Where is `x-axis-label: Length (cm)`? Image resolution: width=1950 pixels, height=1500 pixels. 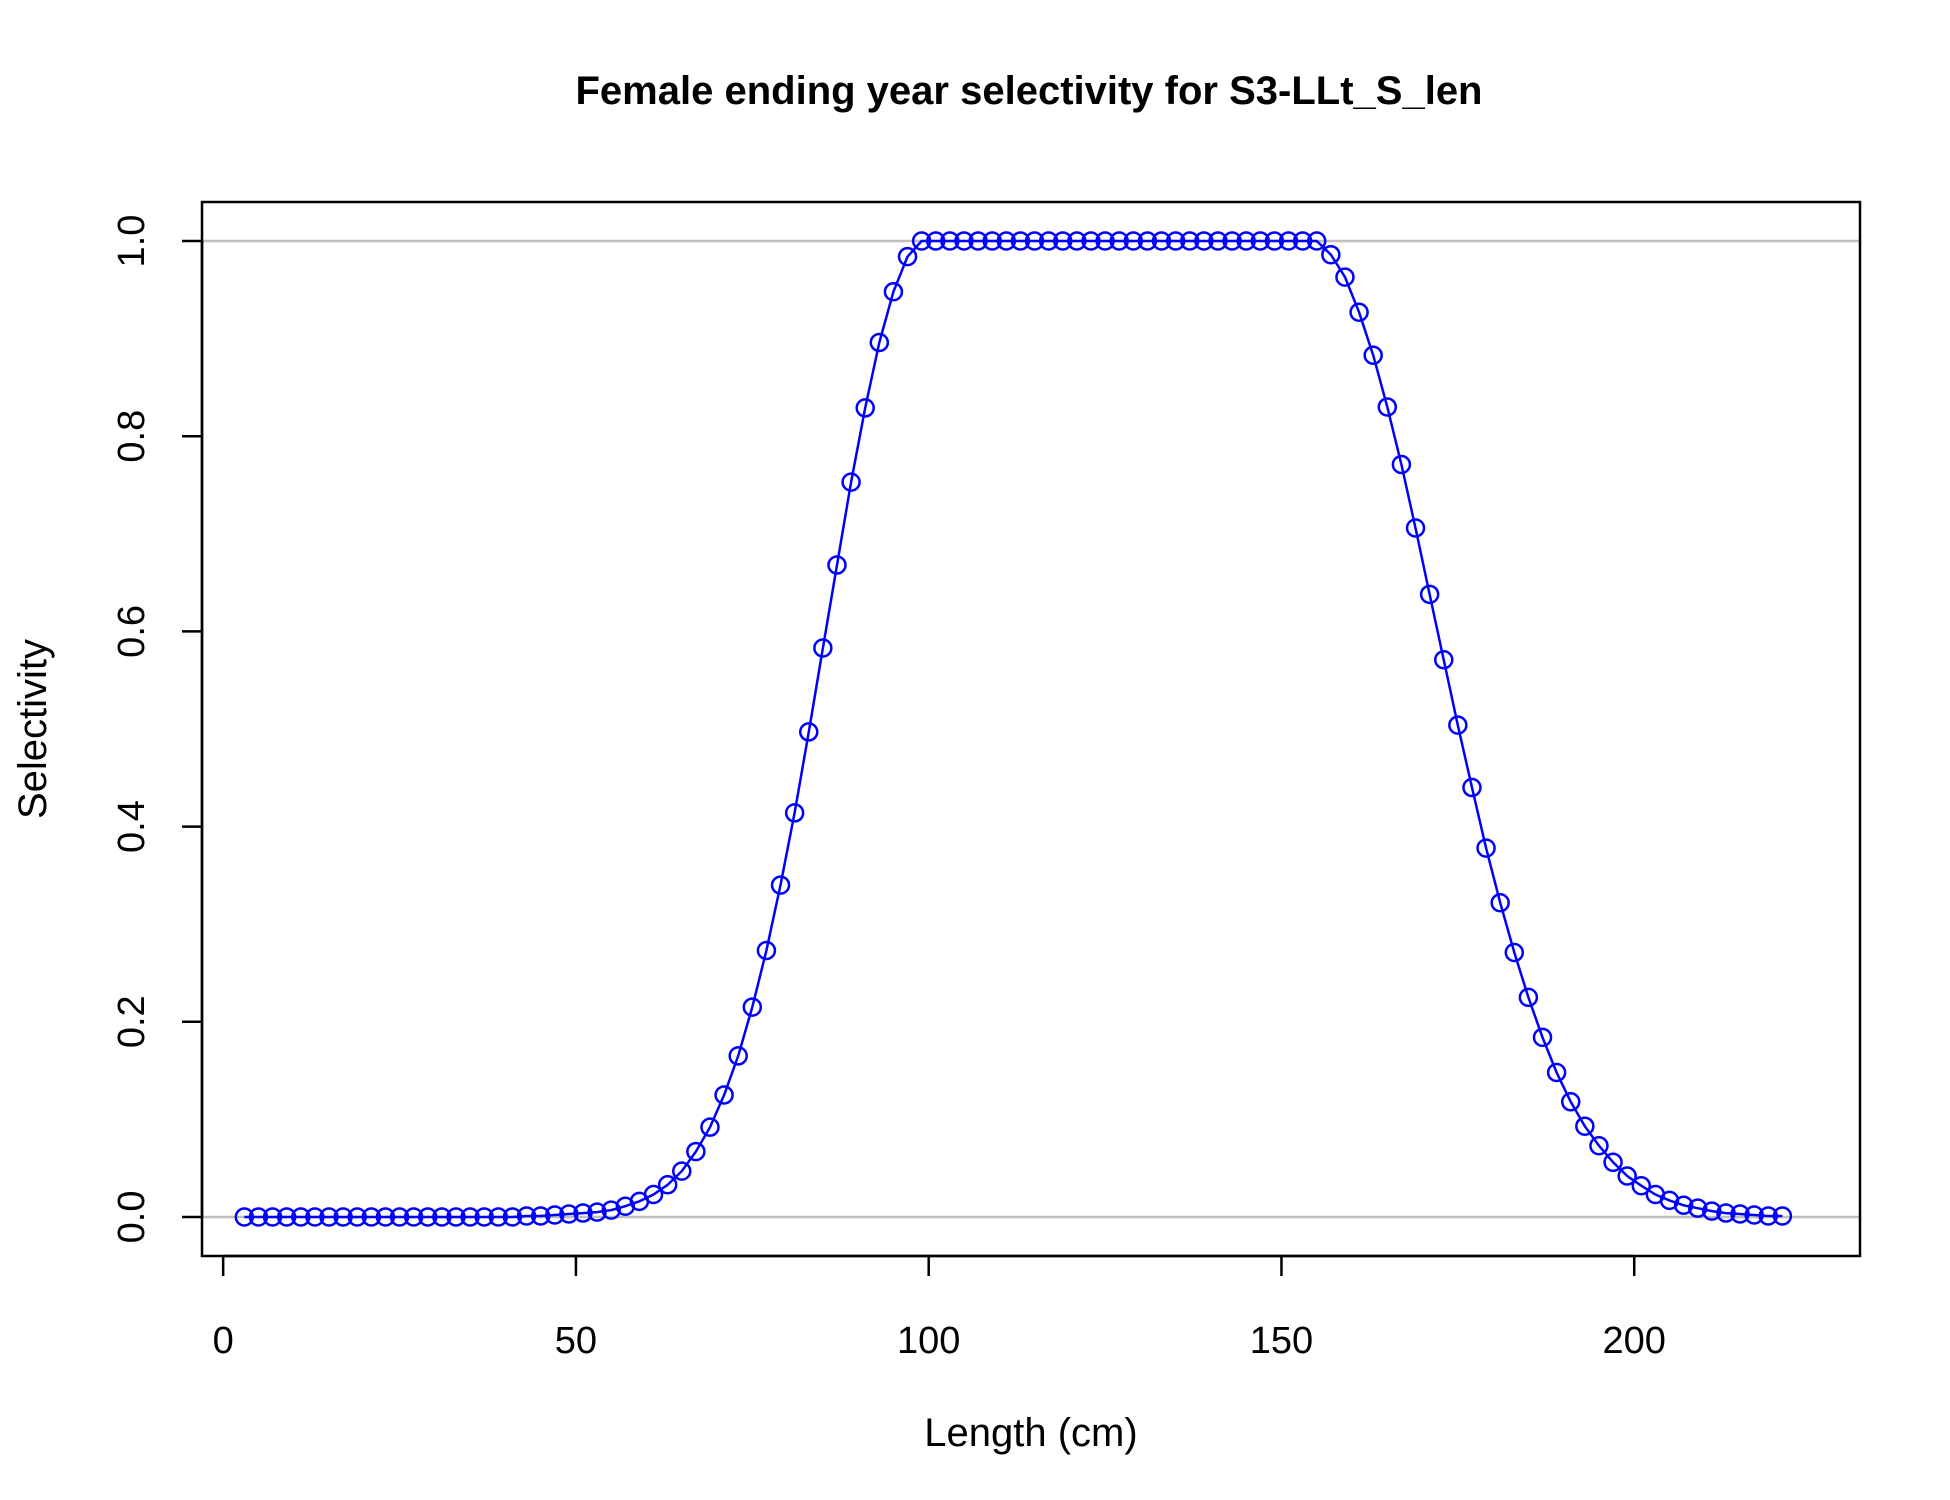
x-axis-label: Length (cm) is located at coordinates (1030, 1433).